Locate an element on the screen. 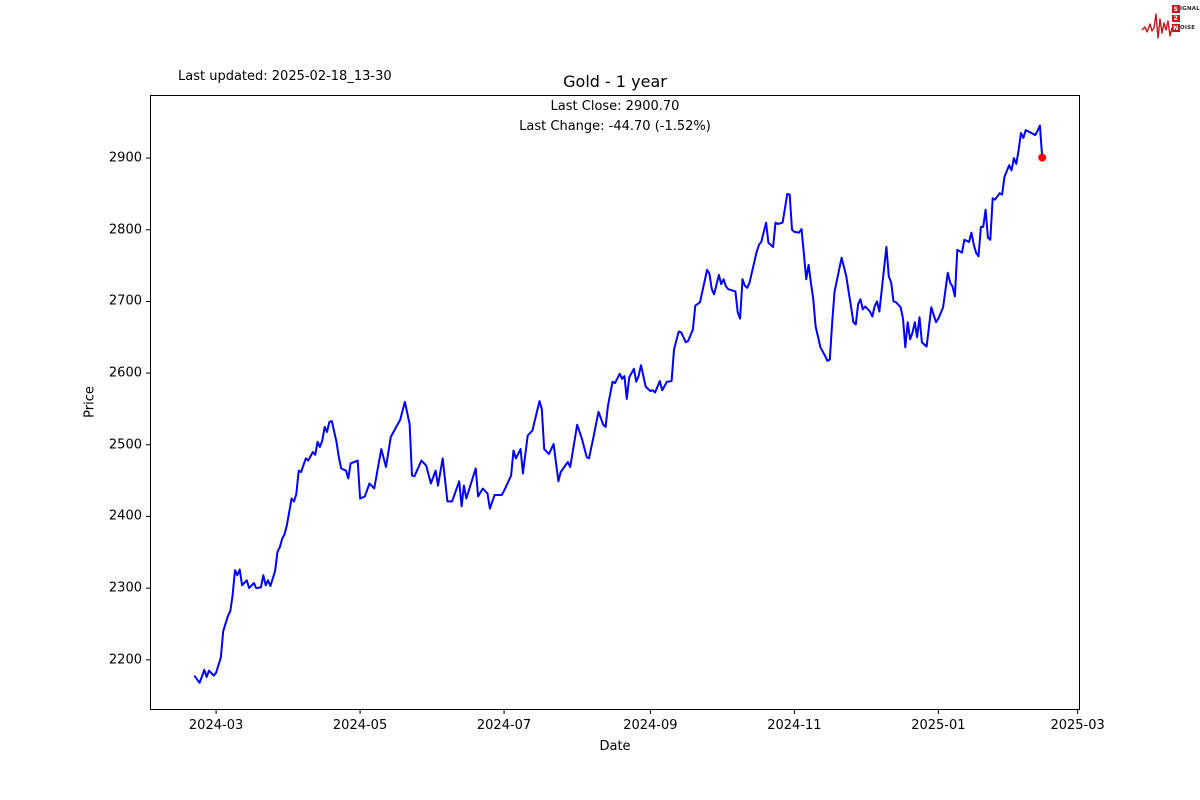  y-tick-2300: 2300 is located at coordinates (125, 588).